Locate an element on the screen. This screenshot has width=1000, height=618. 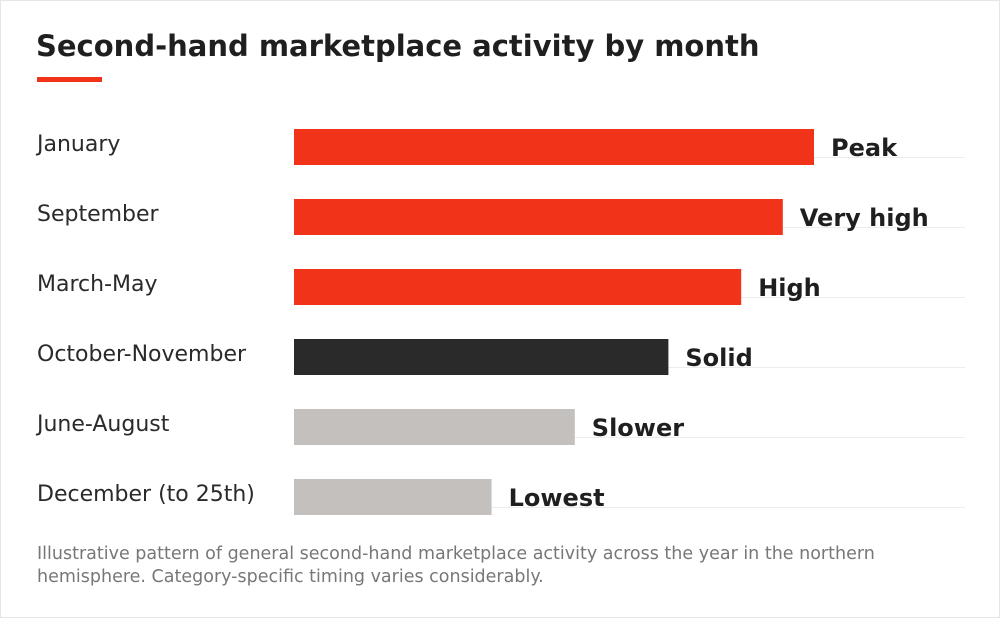
title-accent-rule is located at coordinates (69, 79).